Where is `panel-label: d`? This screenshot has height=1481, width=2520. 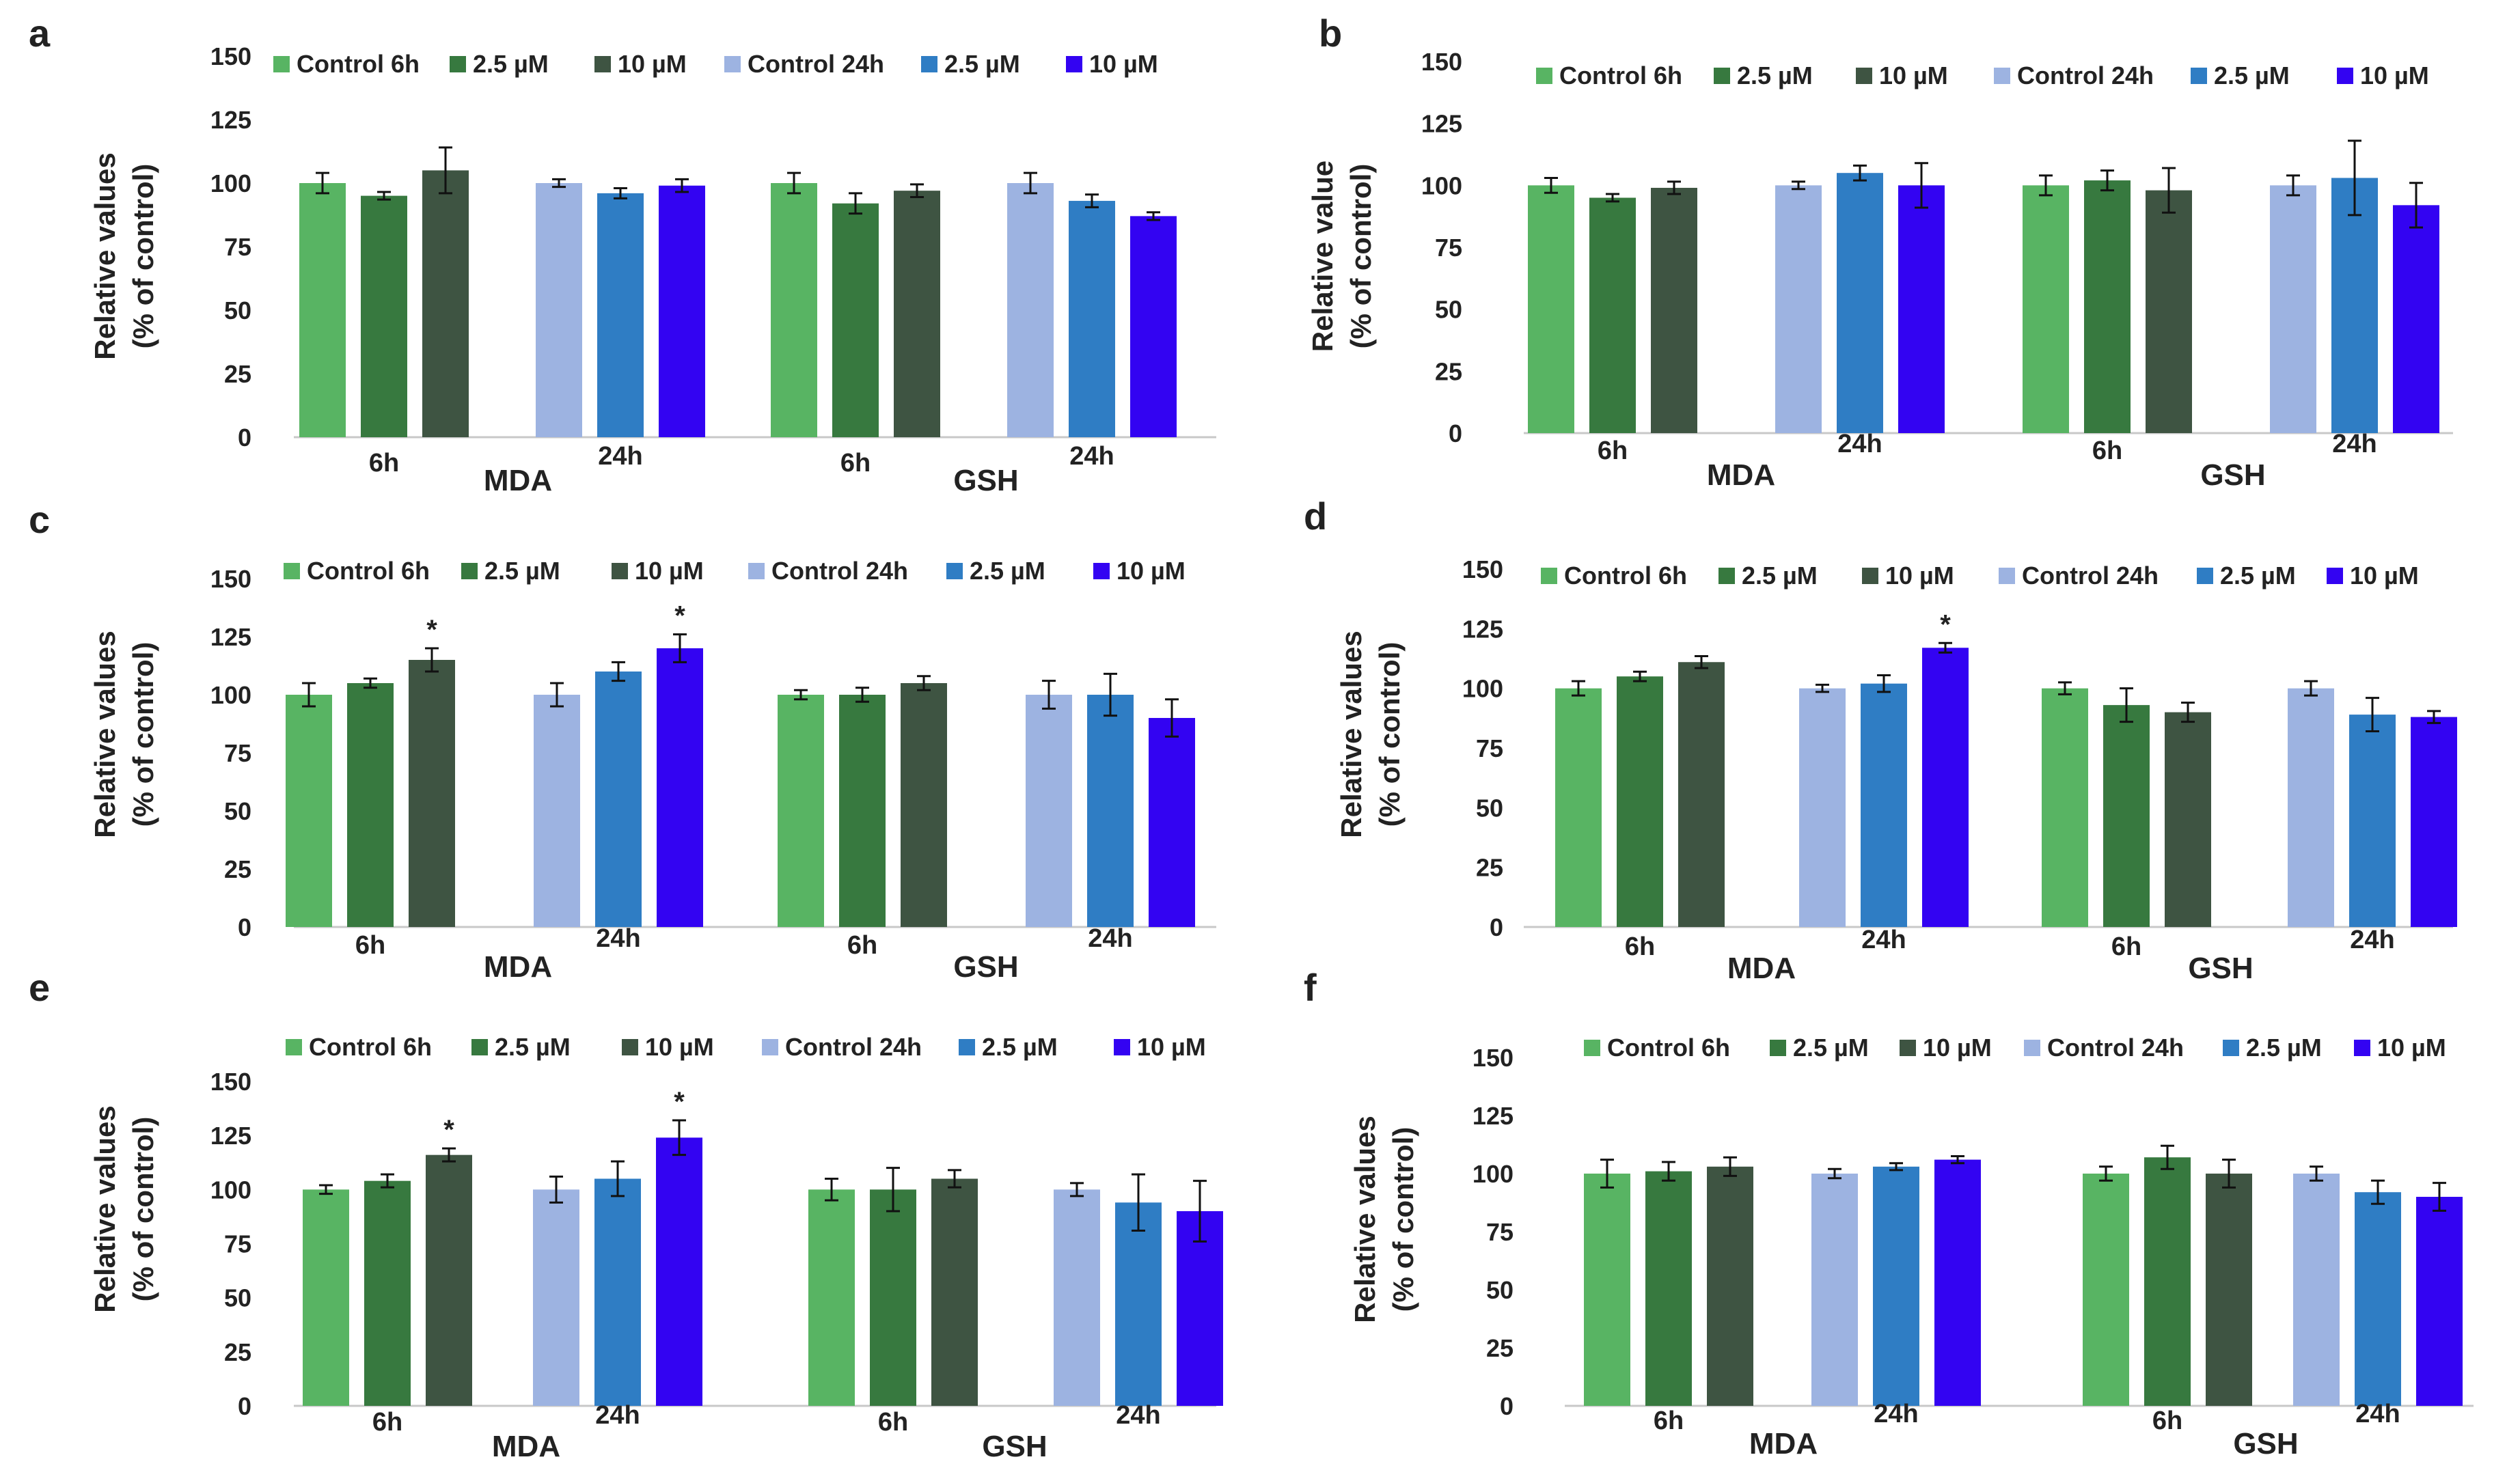 panel-label: d is located at coordinates (1315, 516).